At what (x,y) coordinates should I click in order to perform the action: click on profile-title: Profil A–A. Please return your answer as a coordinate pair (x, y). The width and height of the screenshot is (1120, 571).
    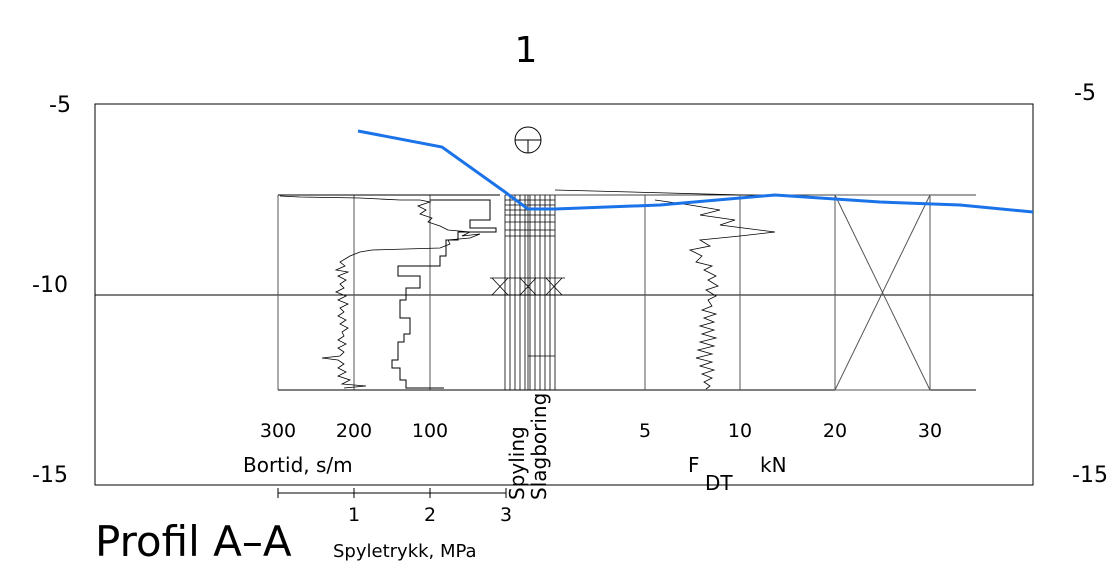
    Looking at the image, I should click on (193, 541).